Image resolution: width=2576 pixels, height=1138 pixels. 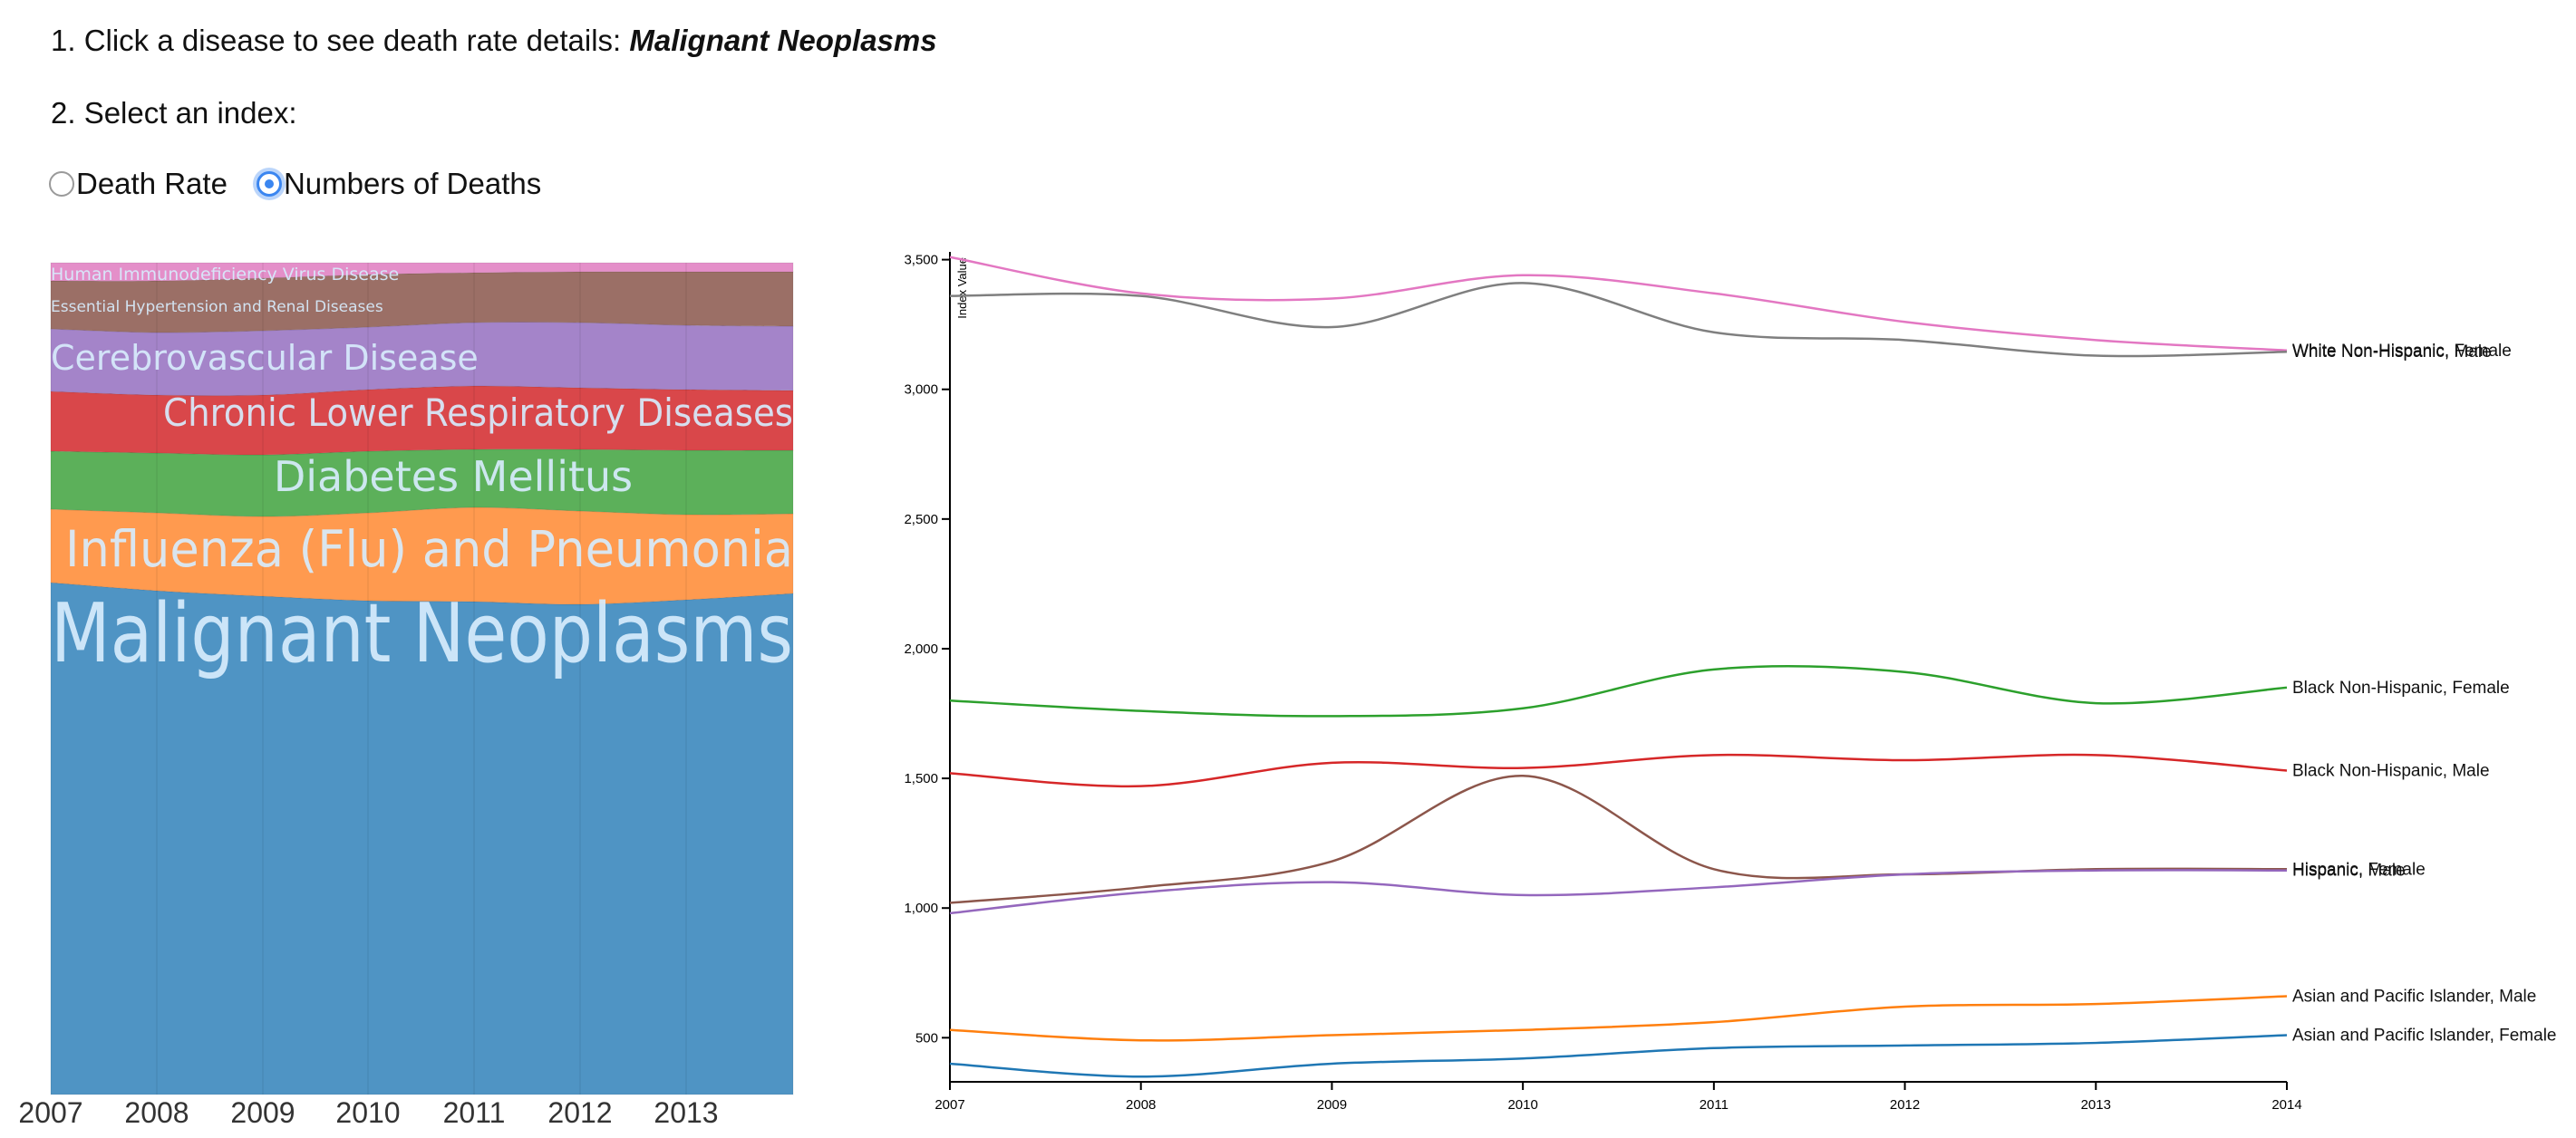 I want to click on line-asian-and-pacific-islander-female, so click(x=1618, y=1056).